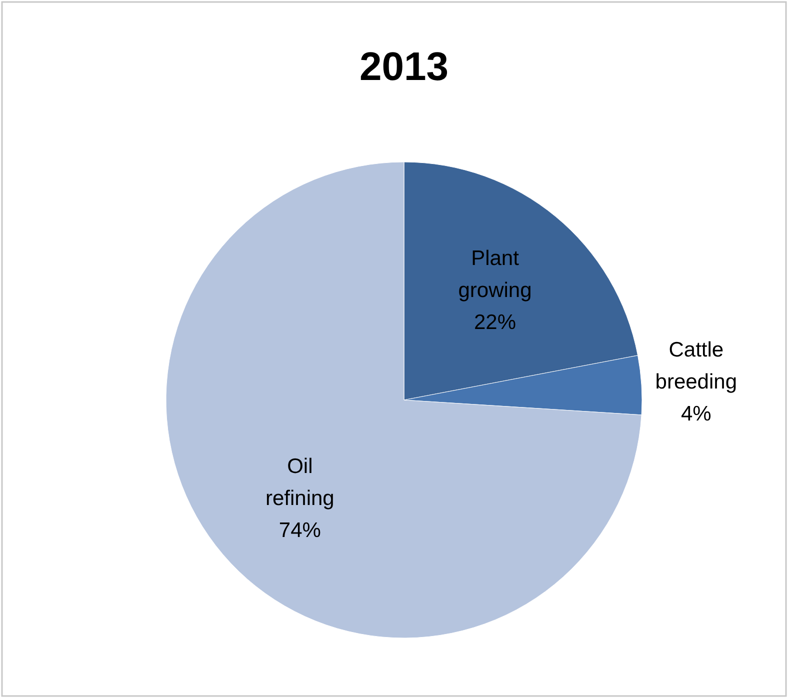 The image size is (788, 698). Describe the element at coordinates (696, 366) in the screenshot. I see `slice-label: Cattle breeding` at that location.